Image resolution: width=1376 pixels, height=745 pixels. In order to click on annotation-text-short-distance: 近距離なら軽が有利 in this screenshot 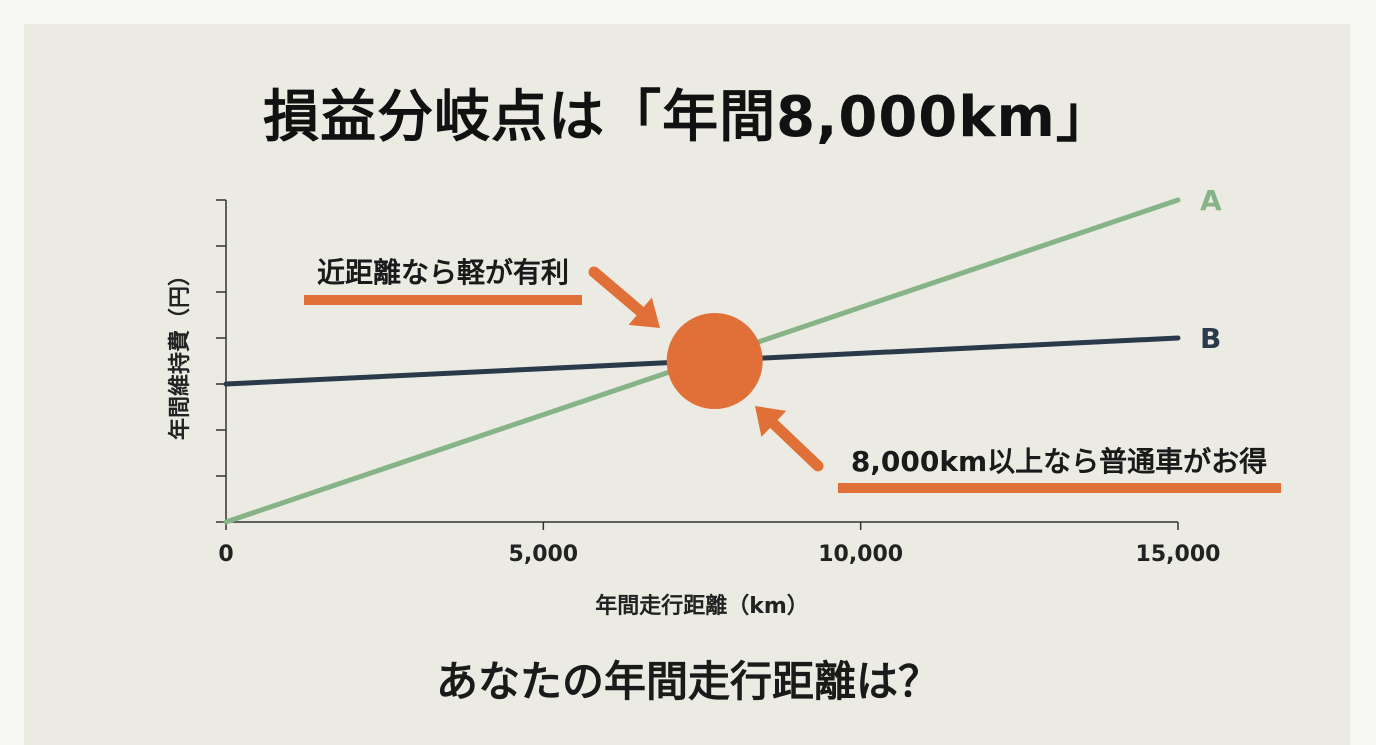, I will do `click(443, 272)`.